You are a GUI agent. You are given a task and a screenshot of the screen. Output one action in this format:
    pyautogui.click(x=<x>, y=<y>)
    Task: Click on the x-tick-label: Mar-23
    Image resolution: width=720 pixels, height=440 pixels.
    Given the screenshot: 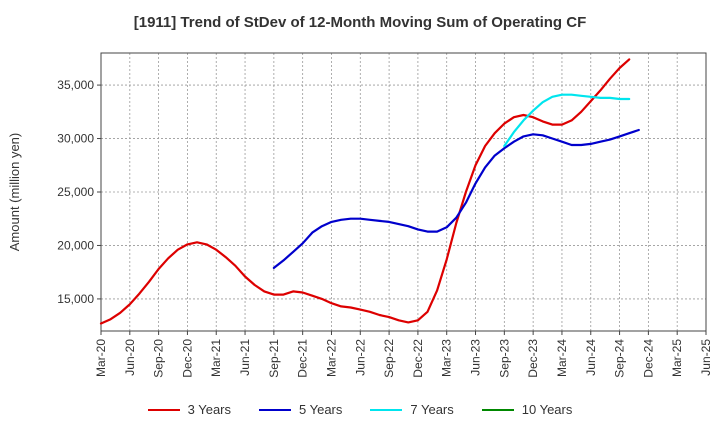 What is the action you would take?
    pyautogui.click(x=447, y=358)
    